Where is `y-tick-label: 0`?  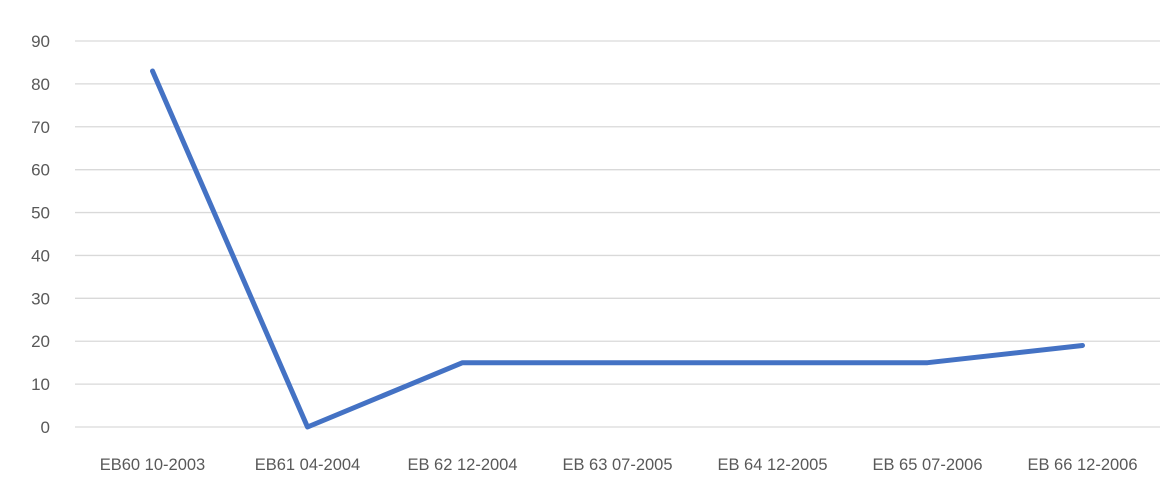
y-tick-label: 0 is located at coordinates (45, 427).